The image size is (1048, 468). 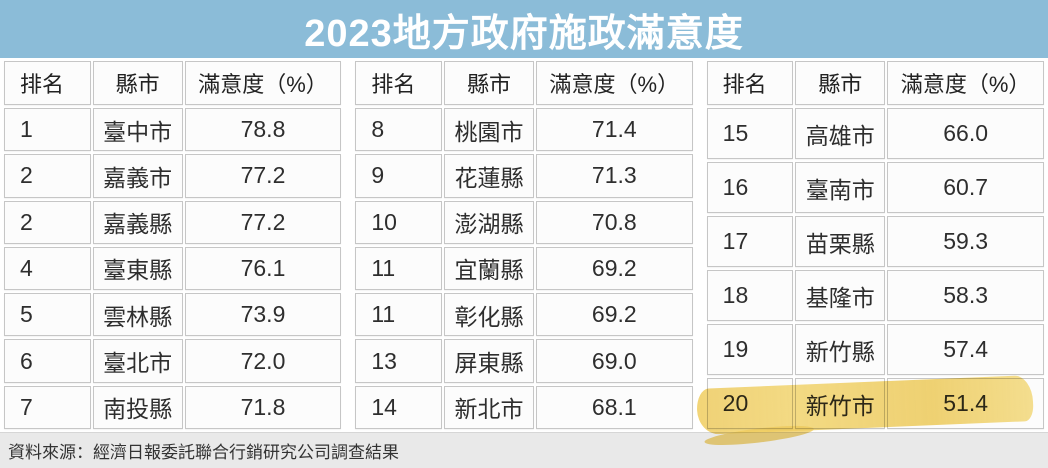 I want to click on rank-cell: 6, so click(x=47, y=361).